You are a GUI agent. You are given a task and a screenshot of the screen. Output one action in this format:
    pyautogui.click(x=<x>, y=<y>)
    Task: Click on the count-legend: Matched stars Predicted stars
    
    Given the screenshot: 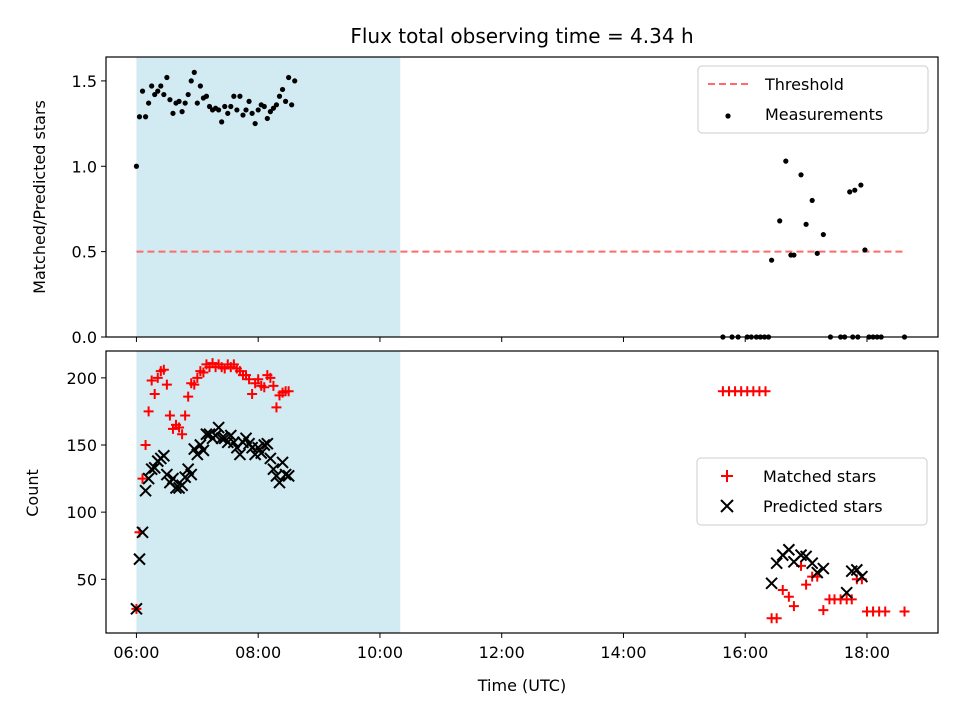 What is the action you would take?
    pyautogui.click(x=812, y=491)
    